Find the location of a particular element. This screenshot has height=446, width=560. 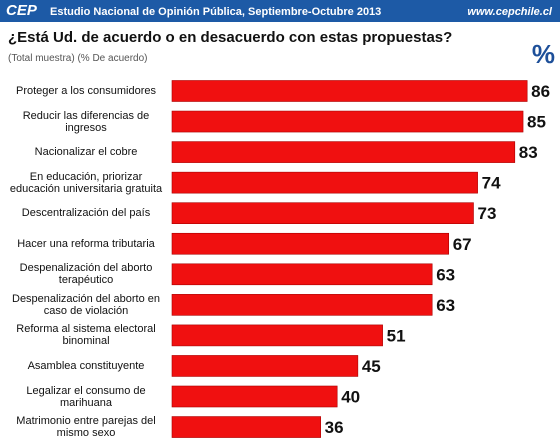

value-label: 40 is located at coordinates (350, 397).